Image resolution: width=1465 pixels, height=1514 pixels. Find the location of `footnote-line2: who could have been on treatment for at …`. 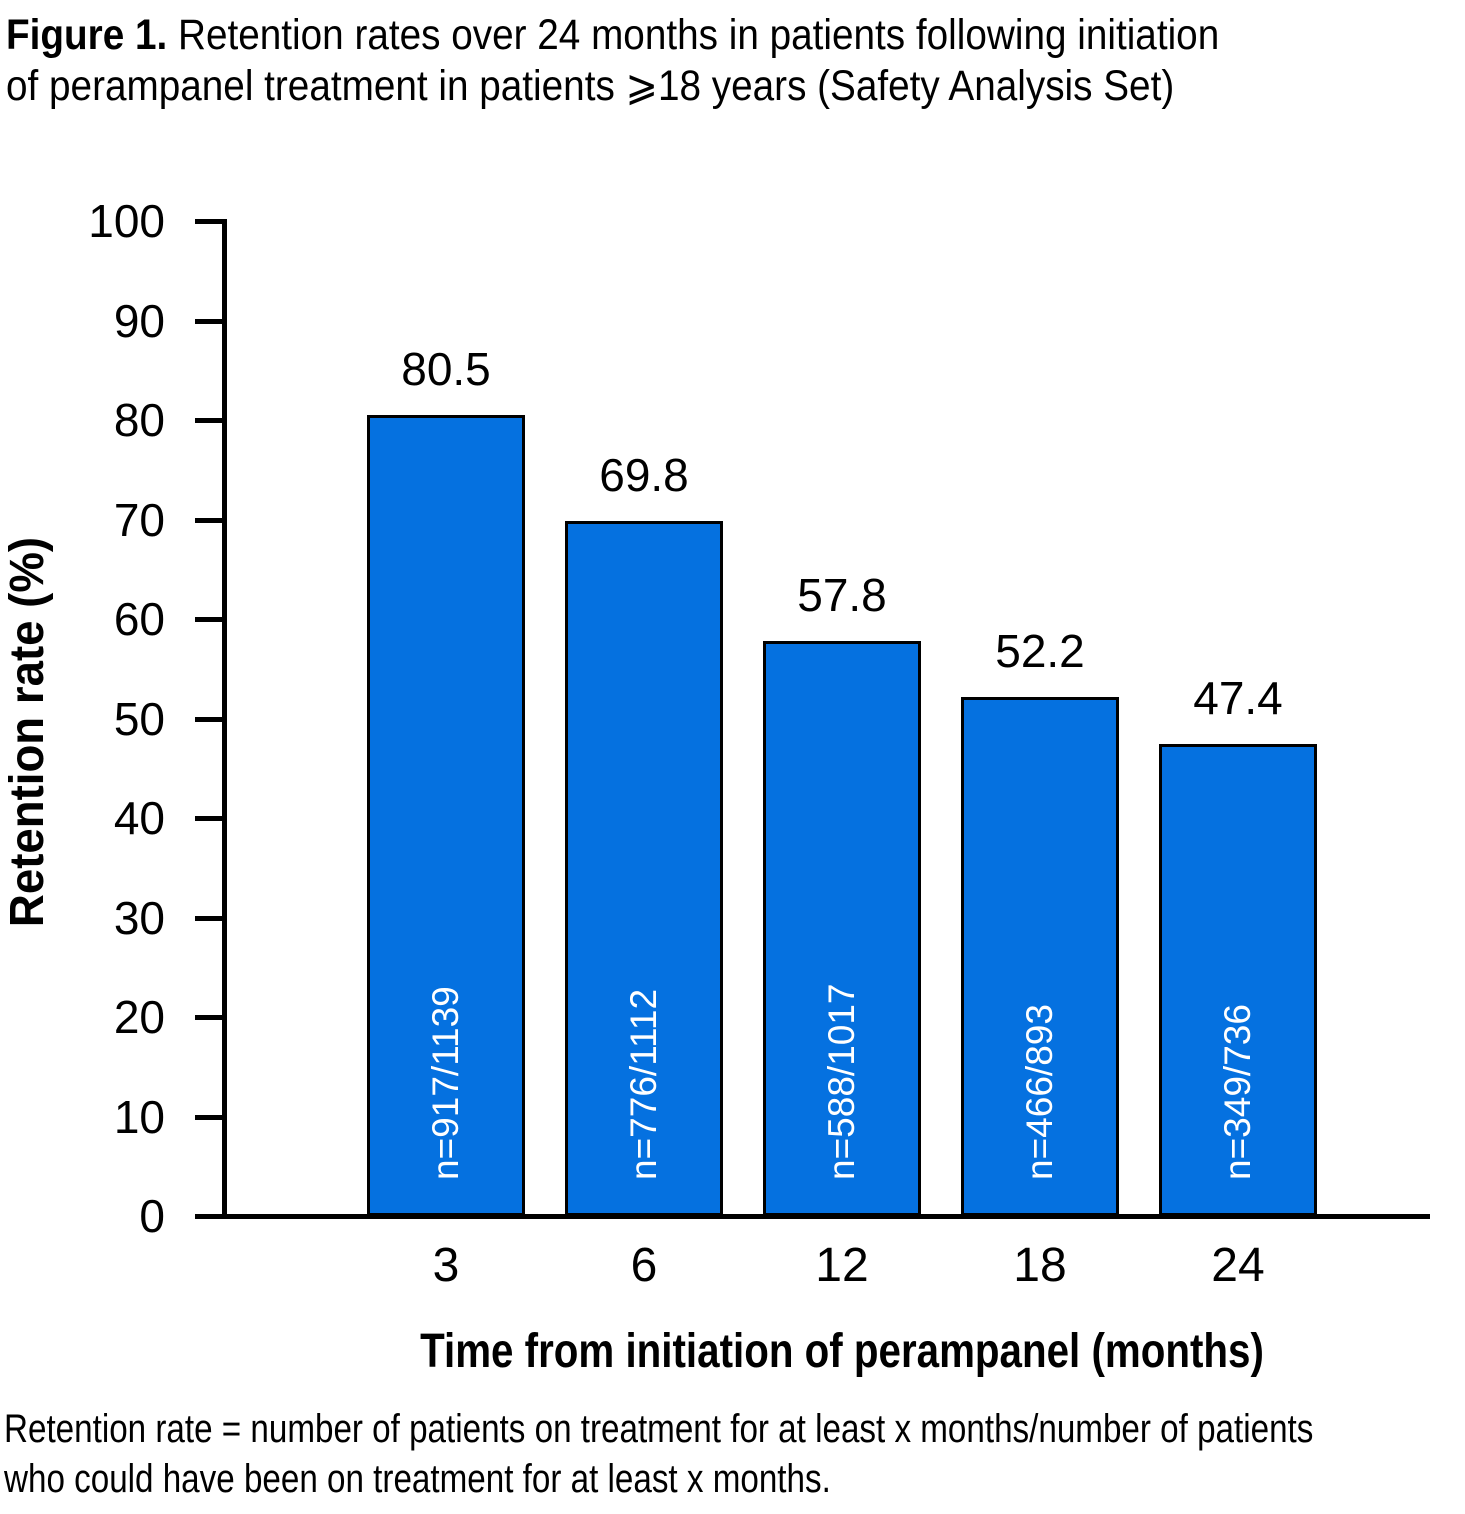

footnote-line2: who could have been on treatment for at … is located at coordinates (417, 1479).